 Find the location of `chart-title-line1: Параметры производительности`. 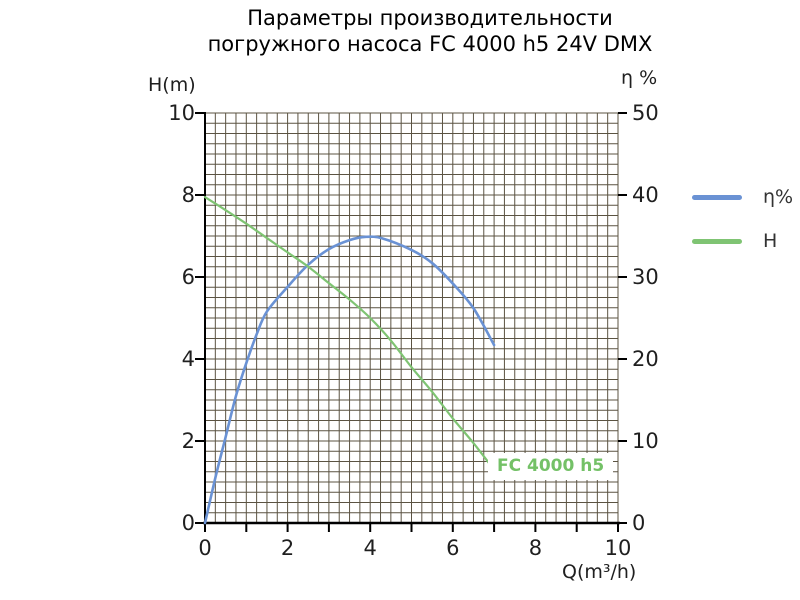

chart-title-line1: Параметры производительности is located at coordinates (430, 18).